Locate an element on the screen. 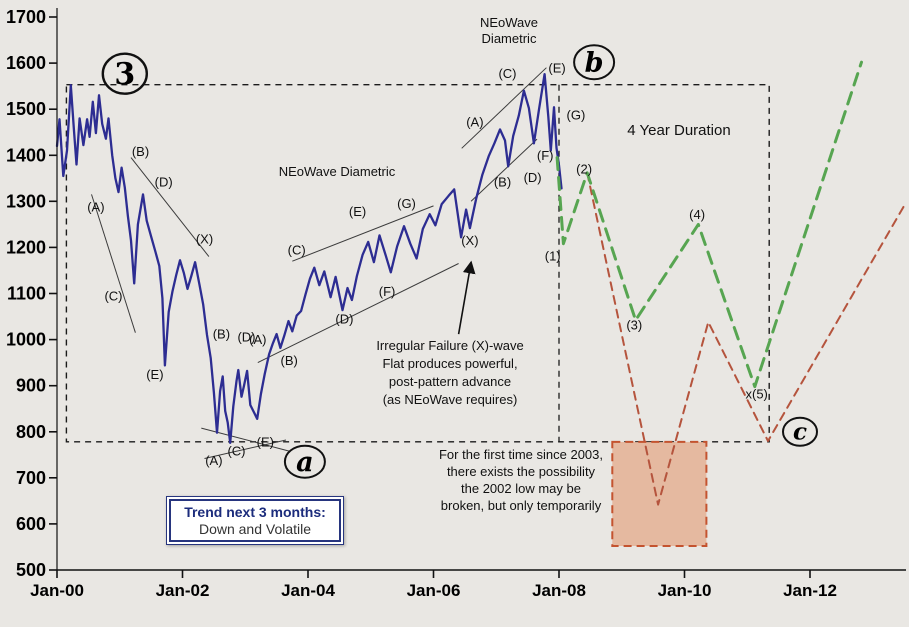  annotation-line: Flat produces powerful, is located at coordinates (450, 363).